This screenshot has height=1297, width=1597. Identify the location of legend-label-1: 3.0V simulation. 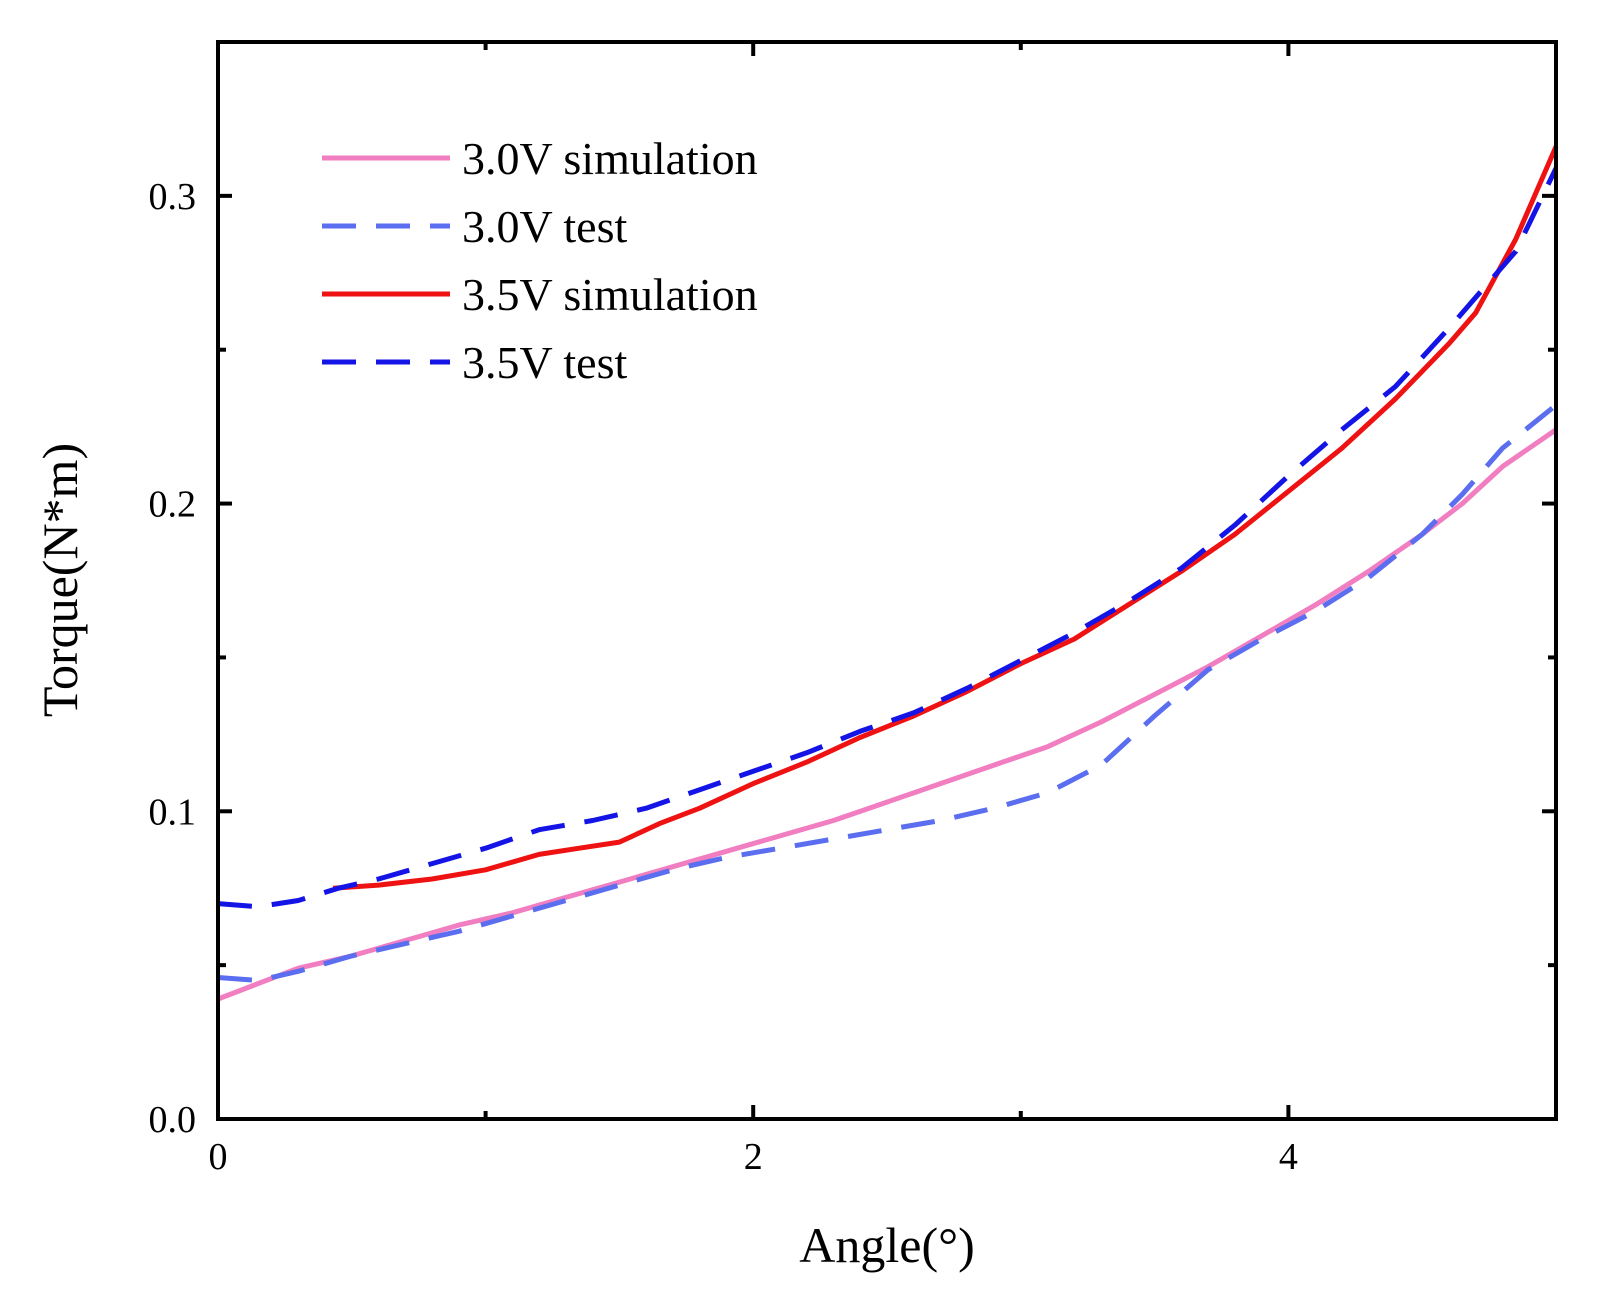
(610, 158).